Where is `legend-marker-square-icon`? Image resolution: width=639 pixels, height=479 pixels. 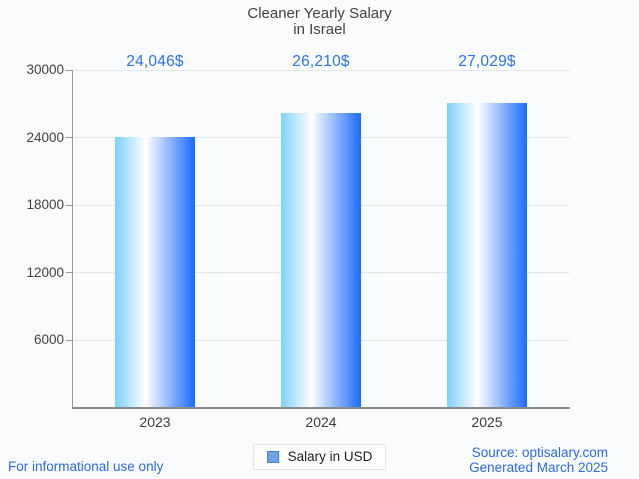
legend-marker-square-icon is located at coordinates (272, 456).